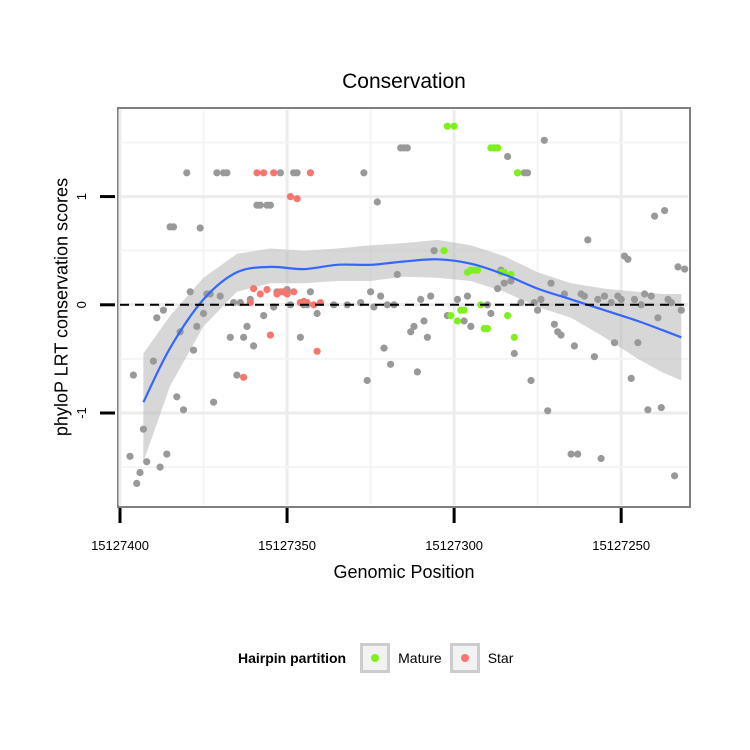 The height and width of the screenshot is (750, 750). Describe the element at coordinates (81, 196) in the screenshot. I see `y-tick-label: 1` at that location.